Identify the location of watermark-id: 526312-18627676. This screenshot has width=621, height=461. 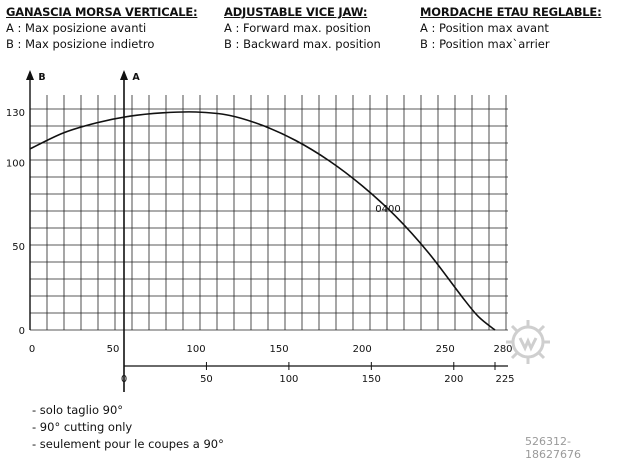
(553, 448).